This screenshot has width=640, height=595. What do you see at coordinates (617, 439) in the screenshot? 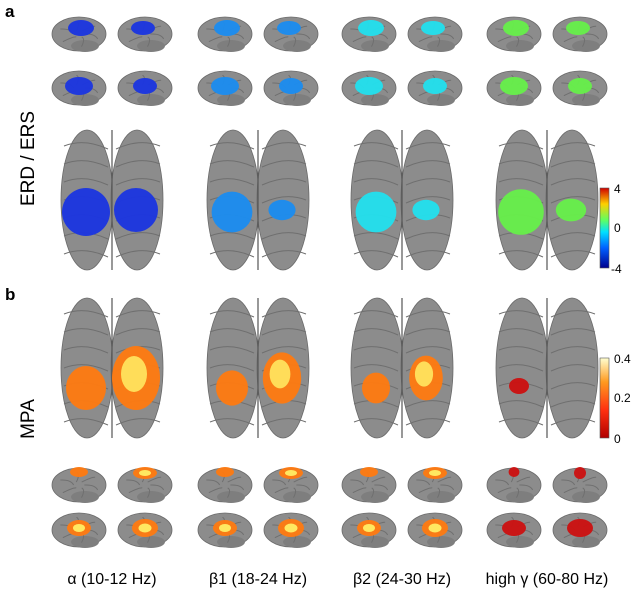
I see `colorbar-b-min: 0` at bounding box center [617, 439].